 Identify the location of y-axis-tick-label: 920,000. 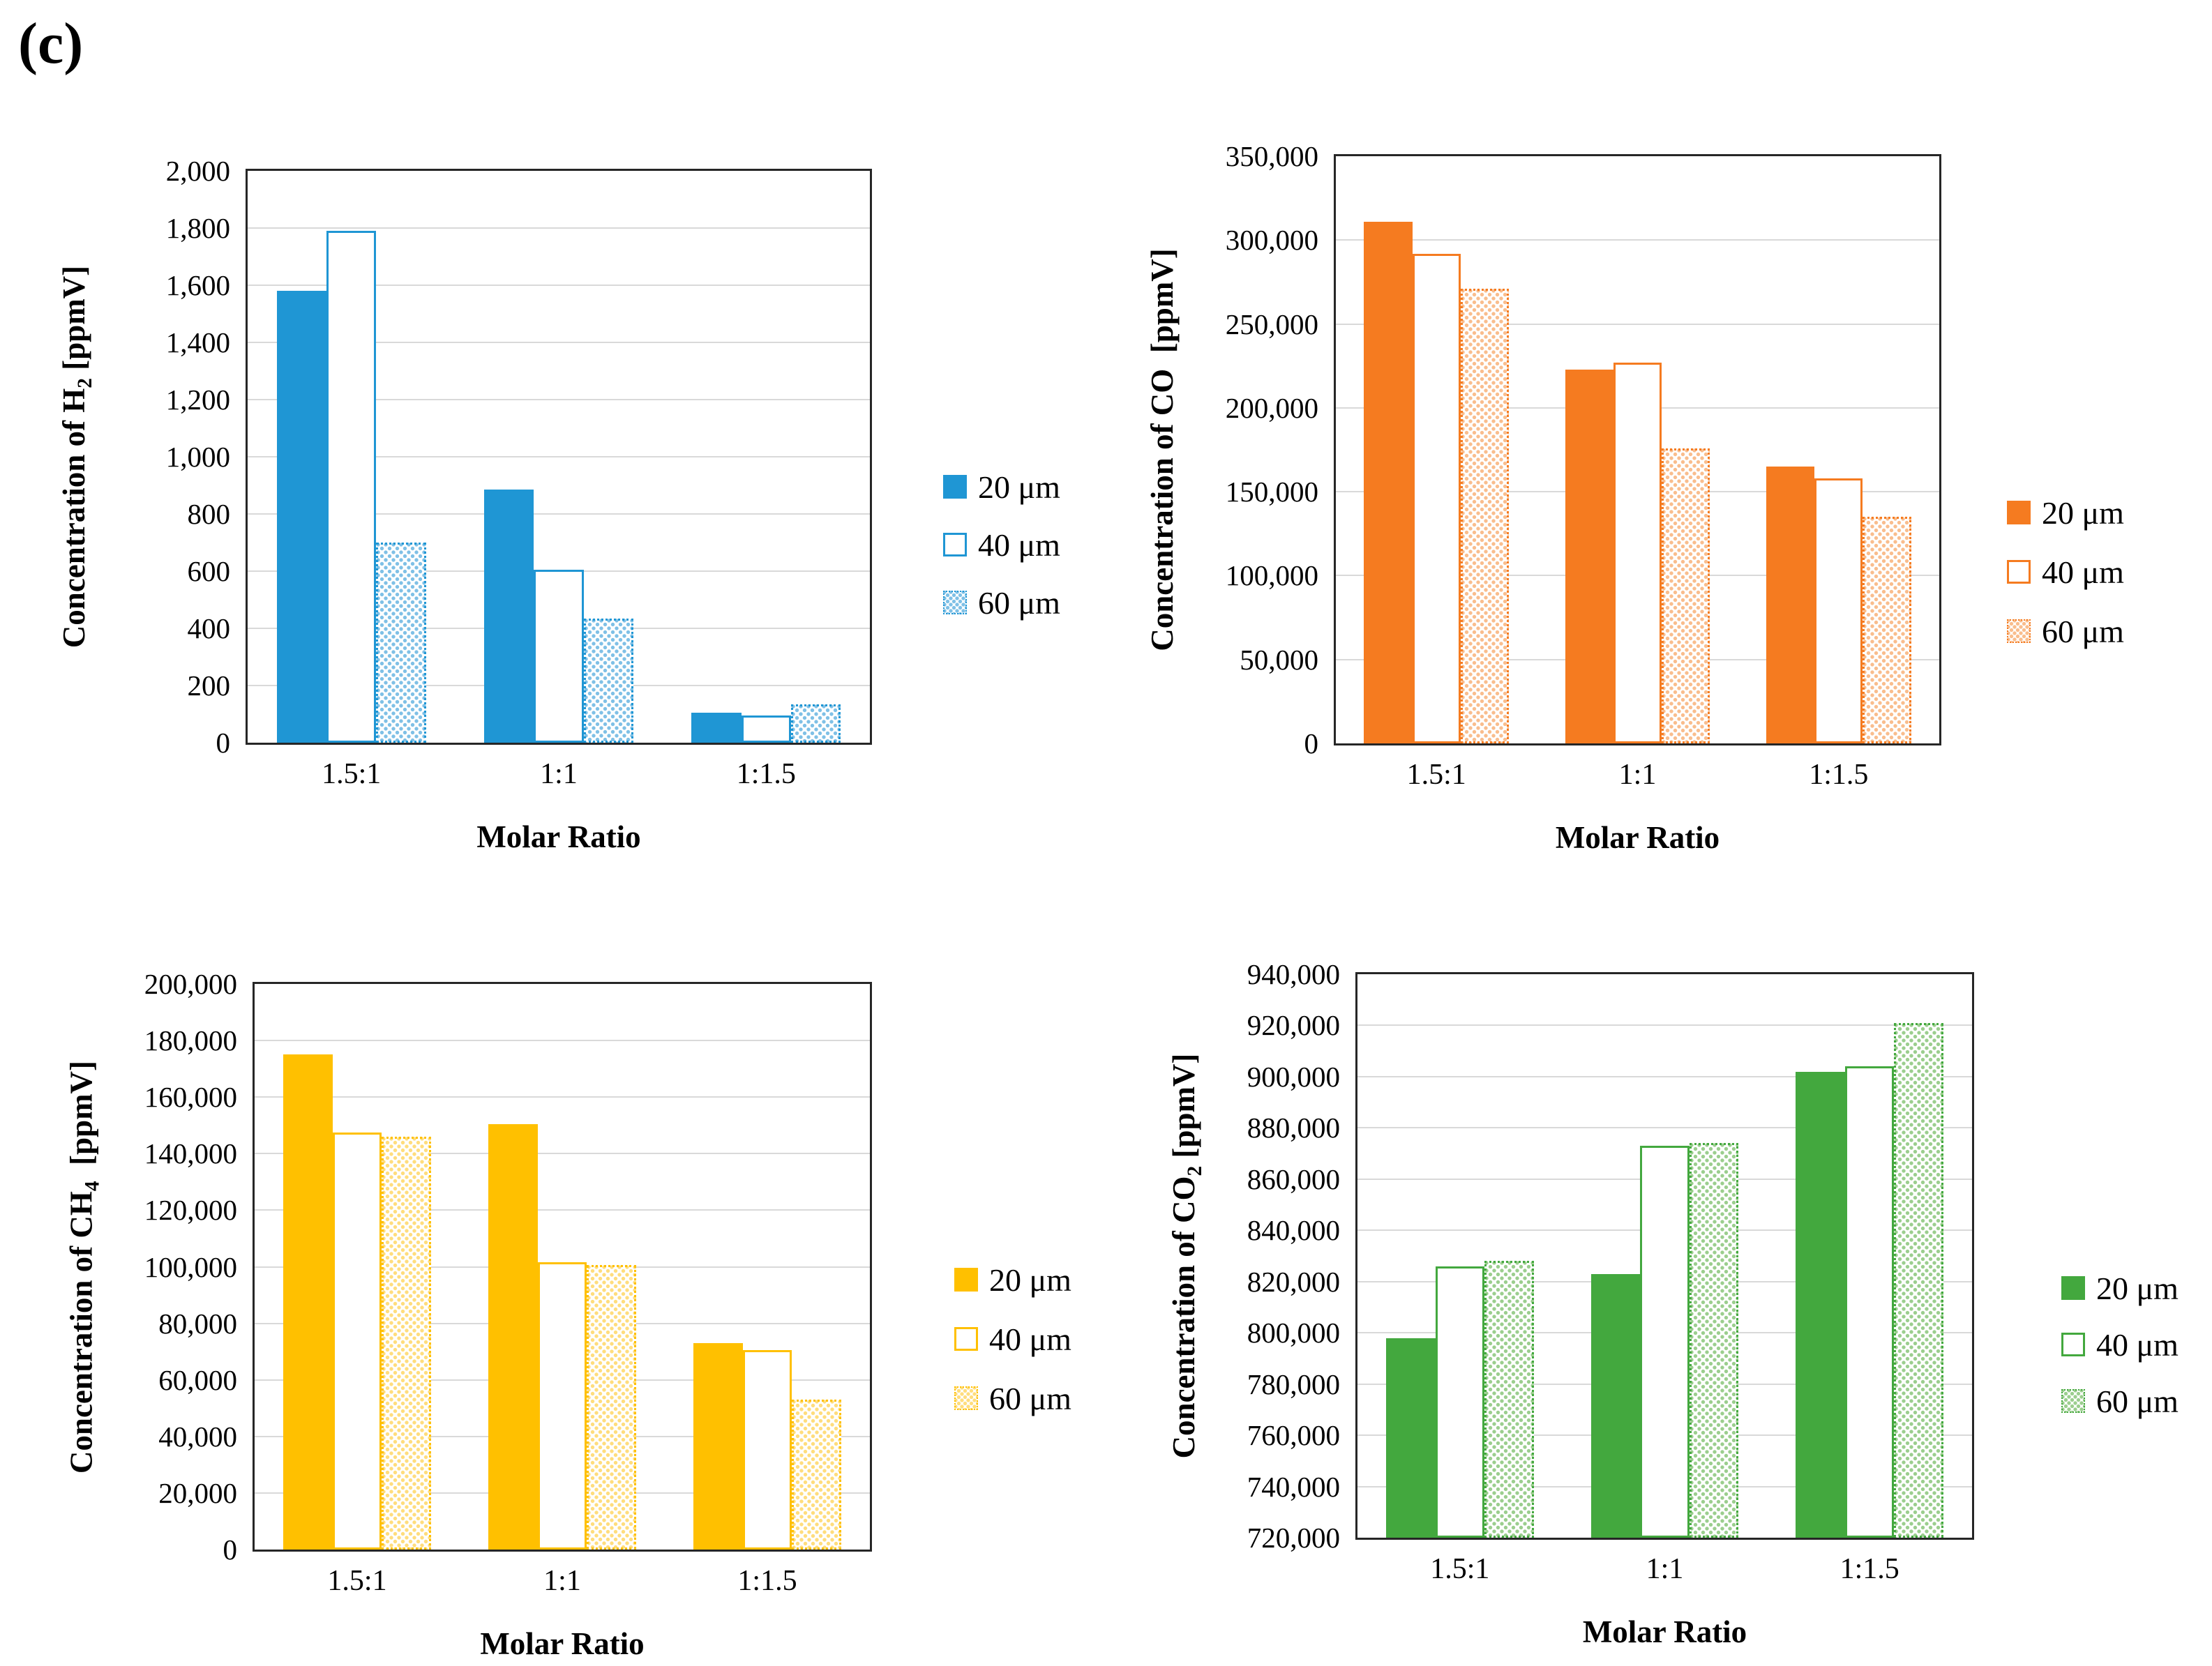
(1294, 1025).